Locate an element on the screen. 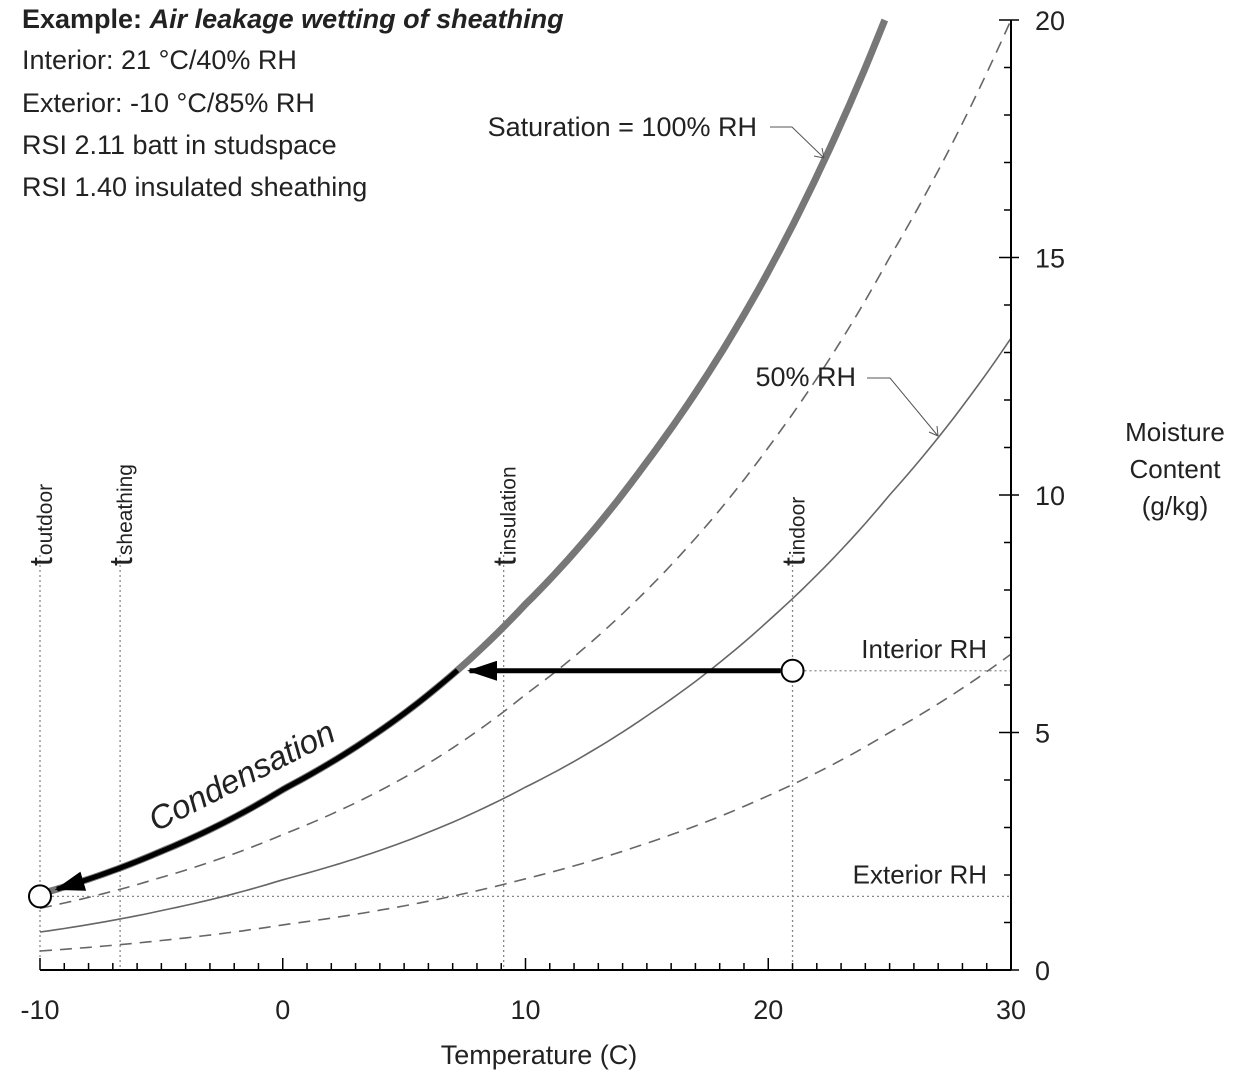 The image size is (1239, 1075). y-axis-label-line: Content is located at coordinates (1175, 469).